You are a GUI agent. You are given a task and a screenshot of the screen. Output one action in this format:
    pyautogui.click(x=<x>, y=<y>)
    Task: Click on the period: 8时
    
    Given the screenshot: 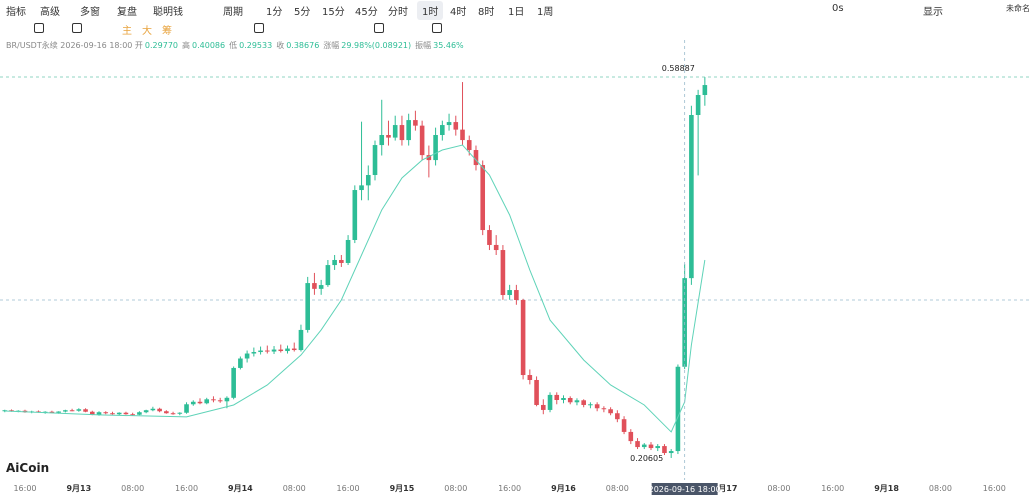 What is the action you would take?
    pyautogui.click(x=486, y=12)
    